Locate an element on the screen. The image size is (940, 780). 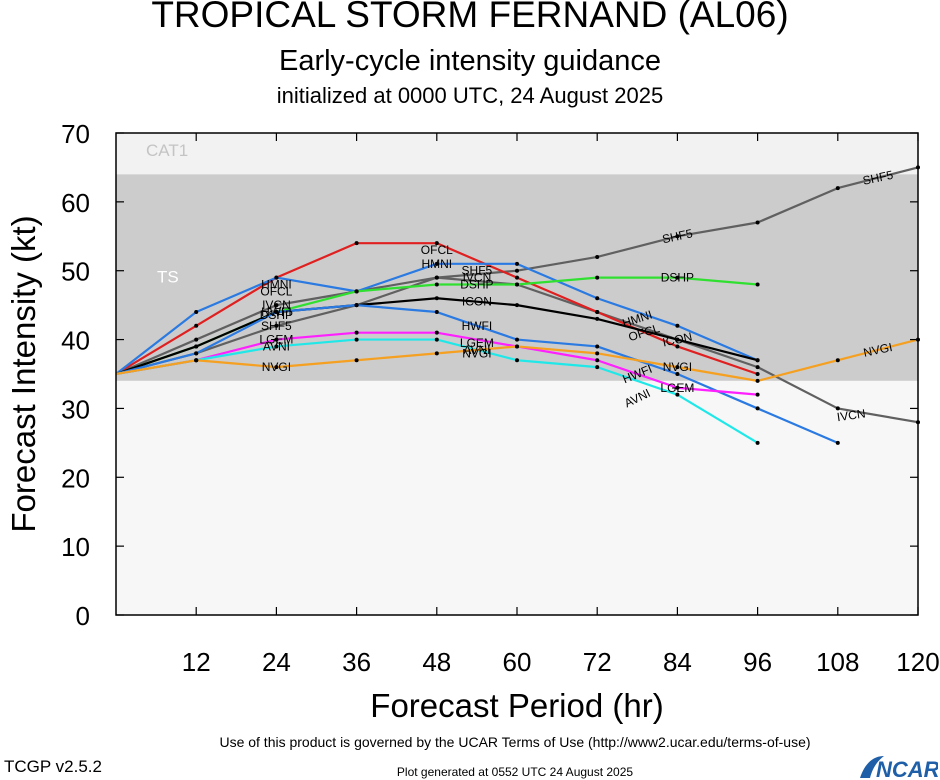
band-label: TS is located at coordinates (168, 276).